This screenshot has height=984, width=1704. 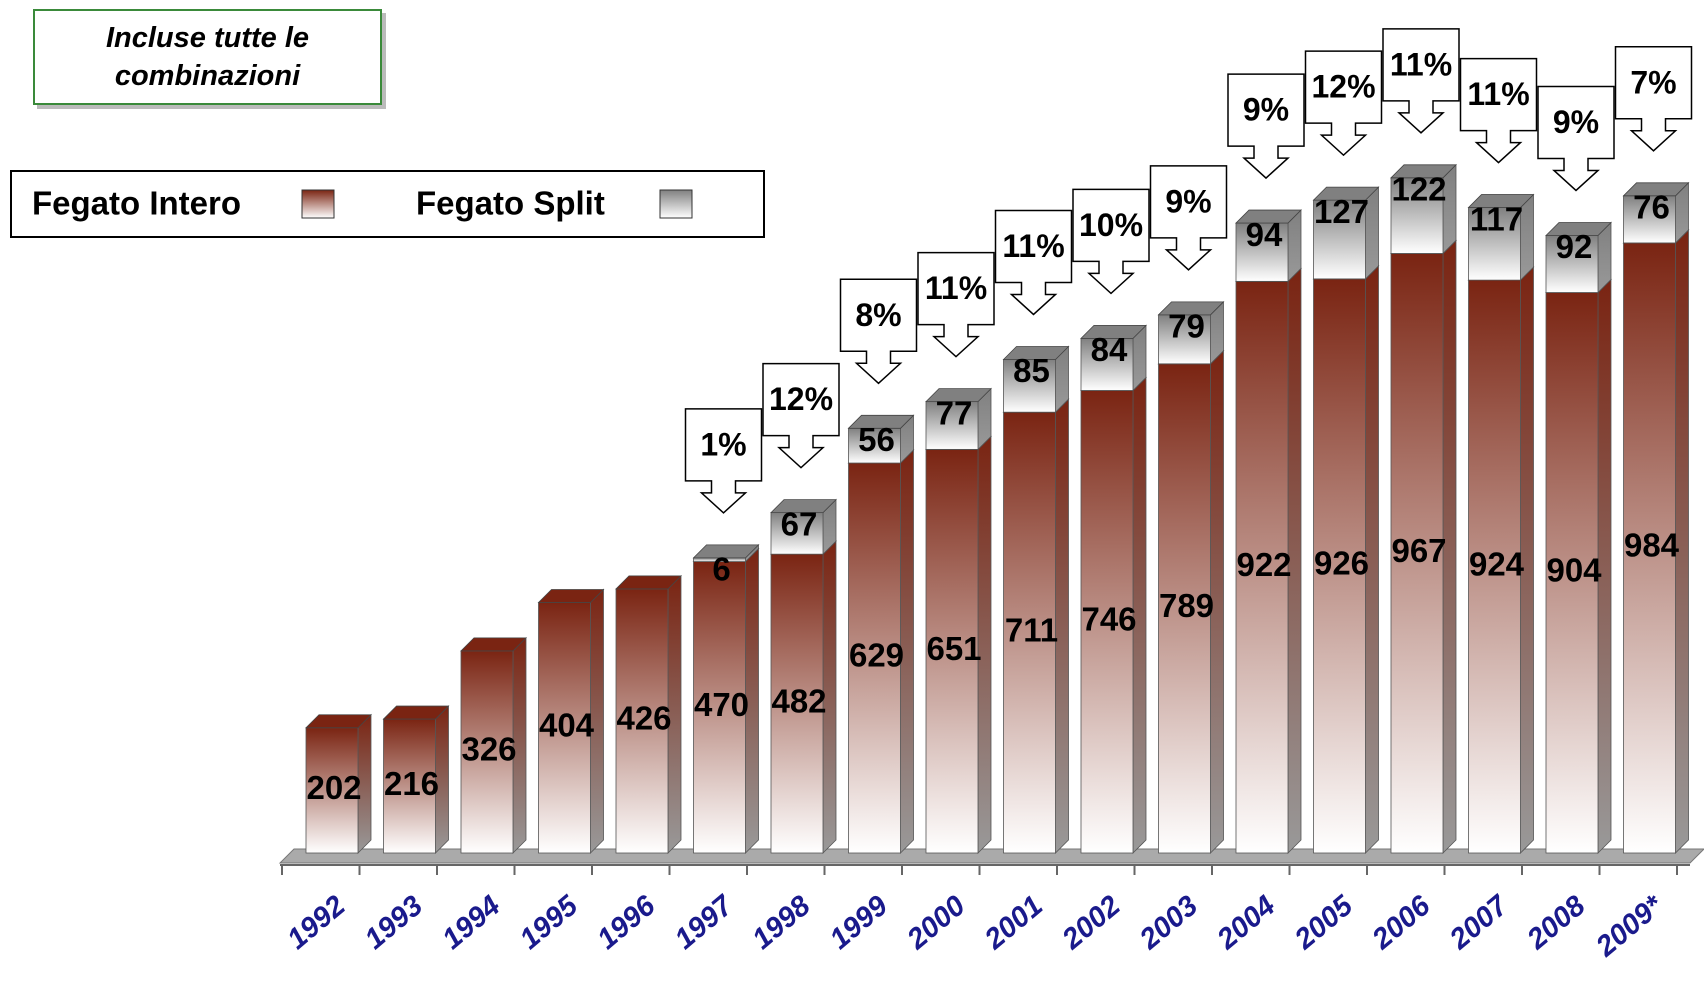 What do you see at coordinates (1479, 923) in the screenshot?
I see `x-tick-label: 2007` at bounding box center [1479, 923].